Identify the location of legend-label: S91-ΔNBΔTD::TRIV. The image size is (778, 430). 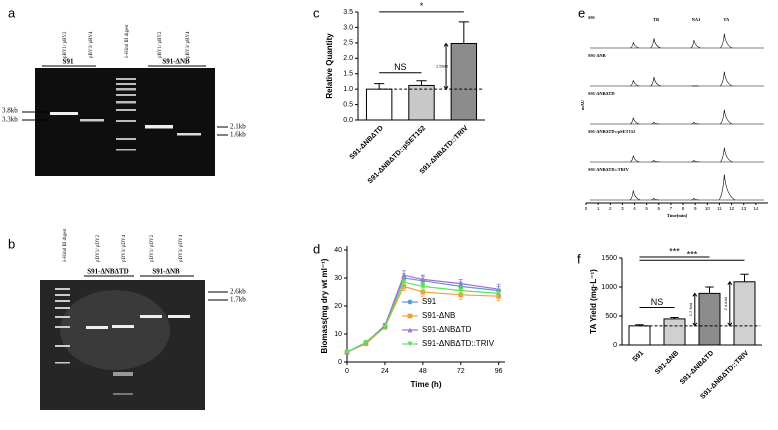
(458, 343).